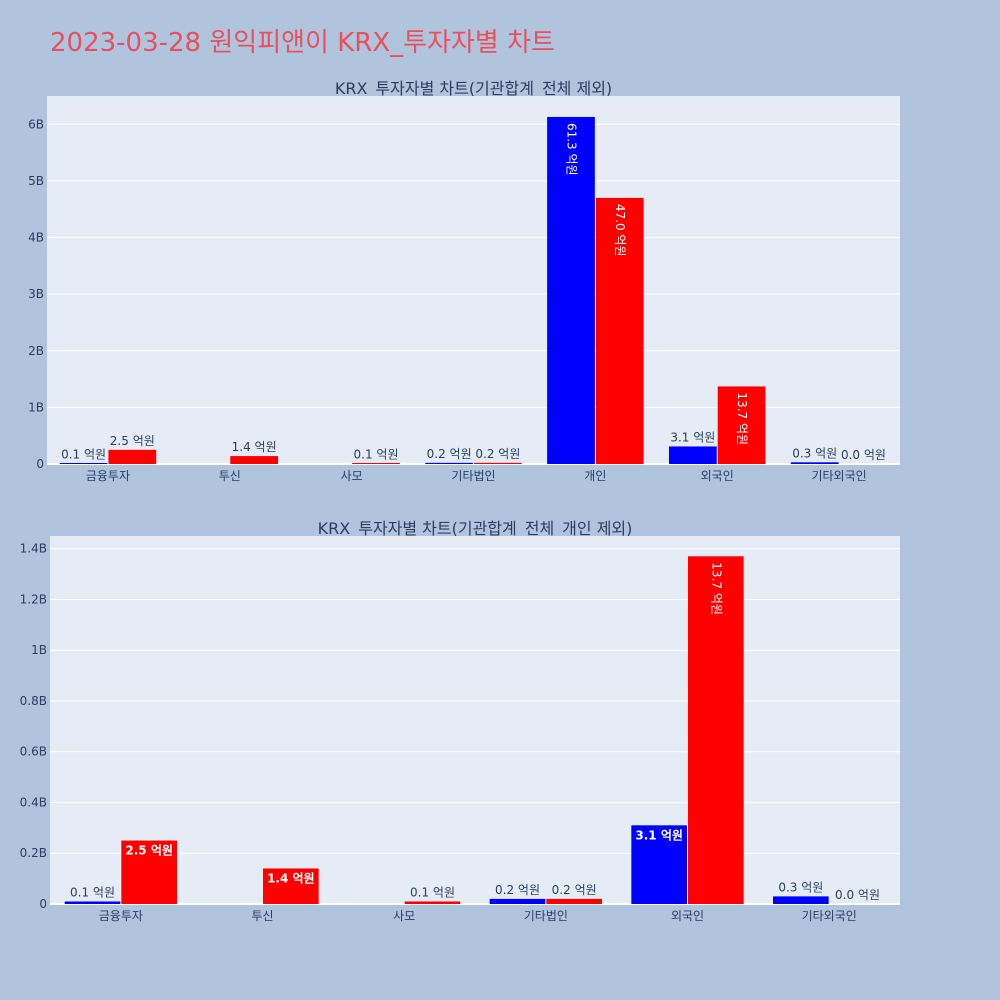 This screenshot has height=1000, width=1000. Describe the element at coordinates (302, 43) in the screenshot. I see `page-title: 2023-03-28 원익피앤이 KRX_투자자별 차트` at that location.